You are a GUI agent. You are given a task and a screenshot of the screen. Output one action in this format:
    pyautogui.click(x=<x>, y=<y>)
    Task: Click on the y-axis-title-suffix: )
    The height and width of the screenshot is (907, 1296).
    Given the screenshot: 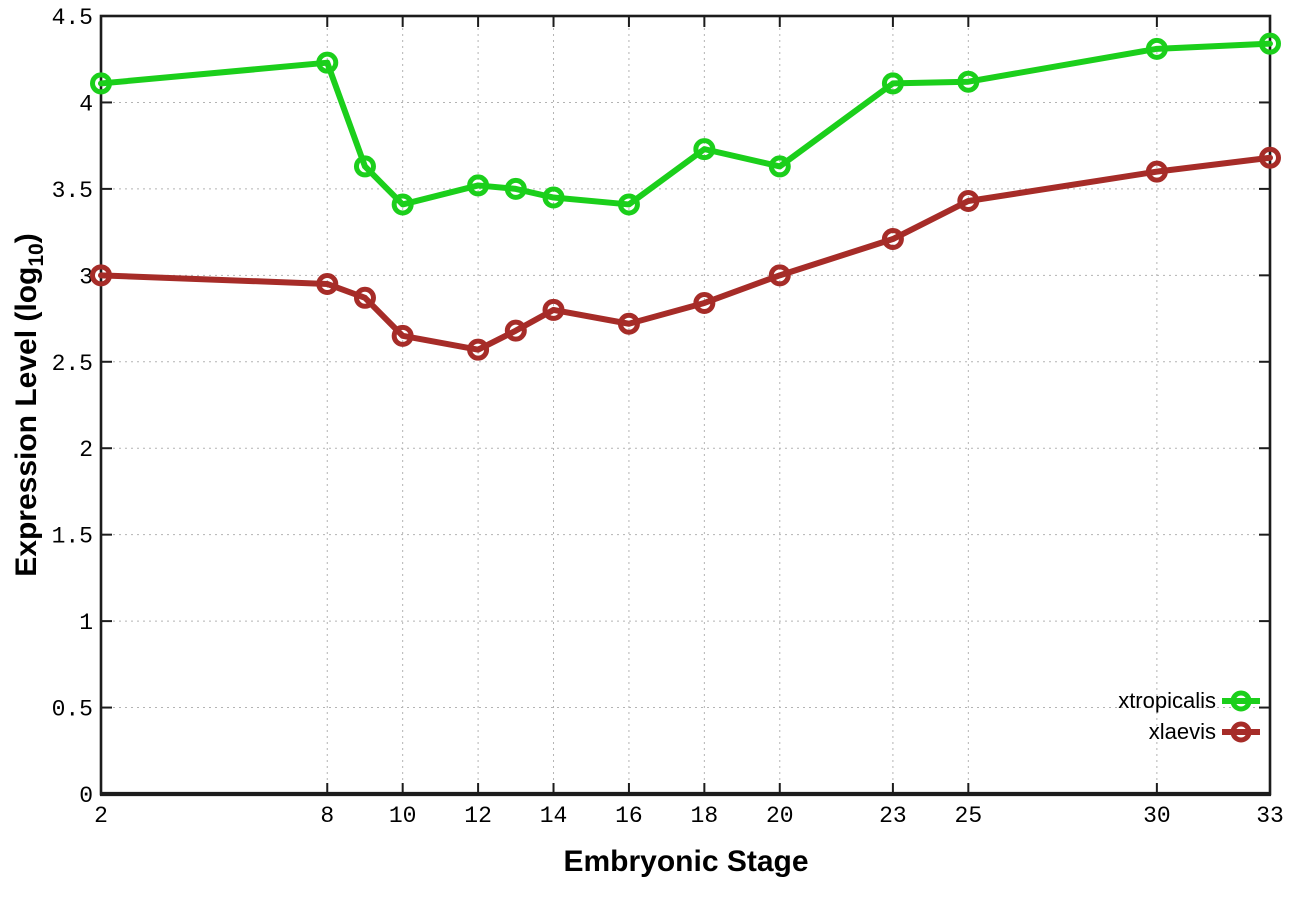 What is the action you would take?
    pyautogui.click(x=26, y=238)
    